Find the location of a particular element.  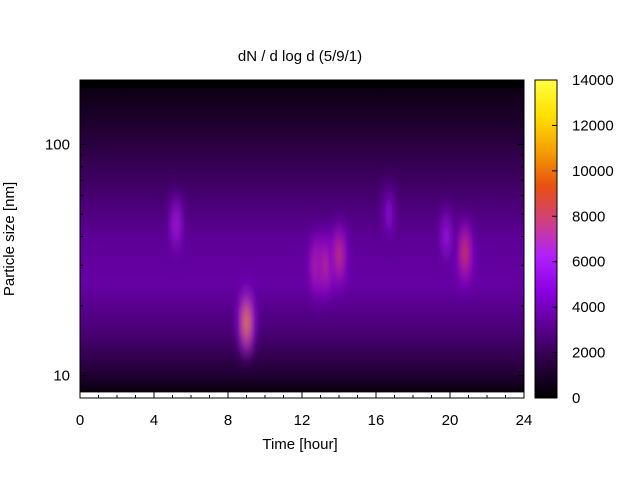

x-tick-label: 12 is located at coordinates (302, 420).